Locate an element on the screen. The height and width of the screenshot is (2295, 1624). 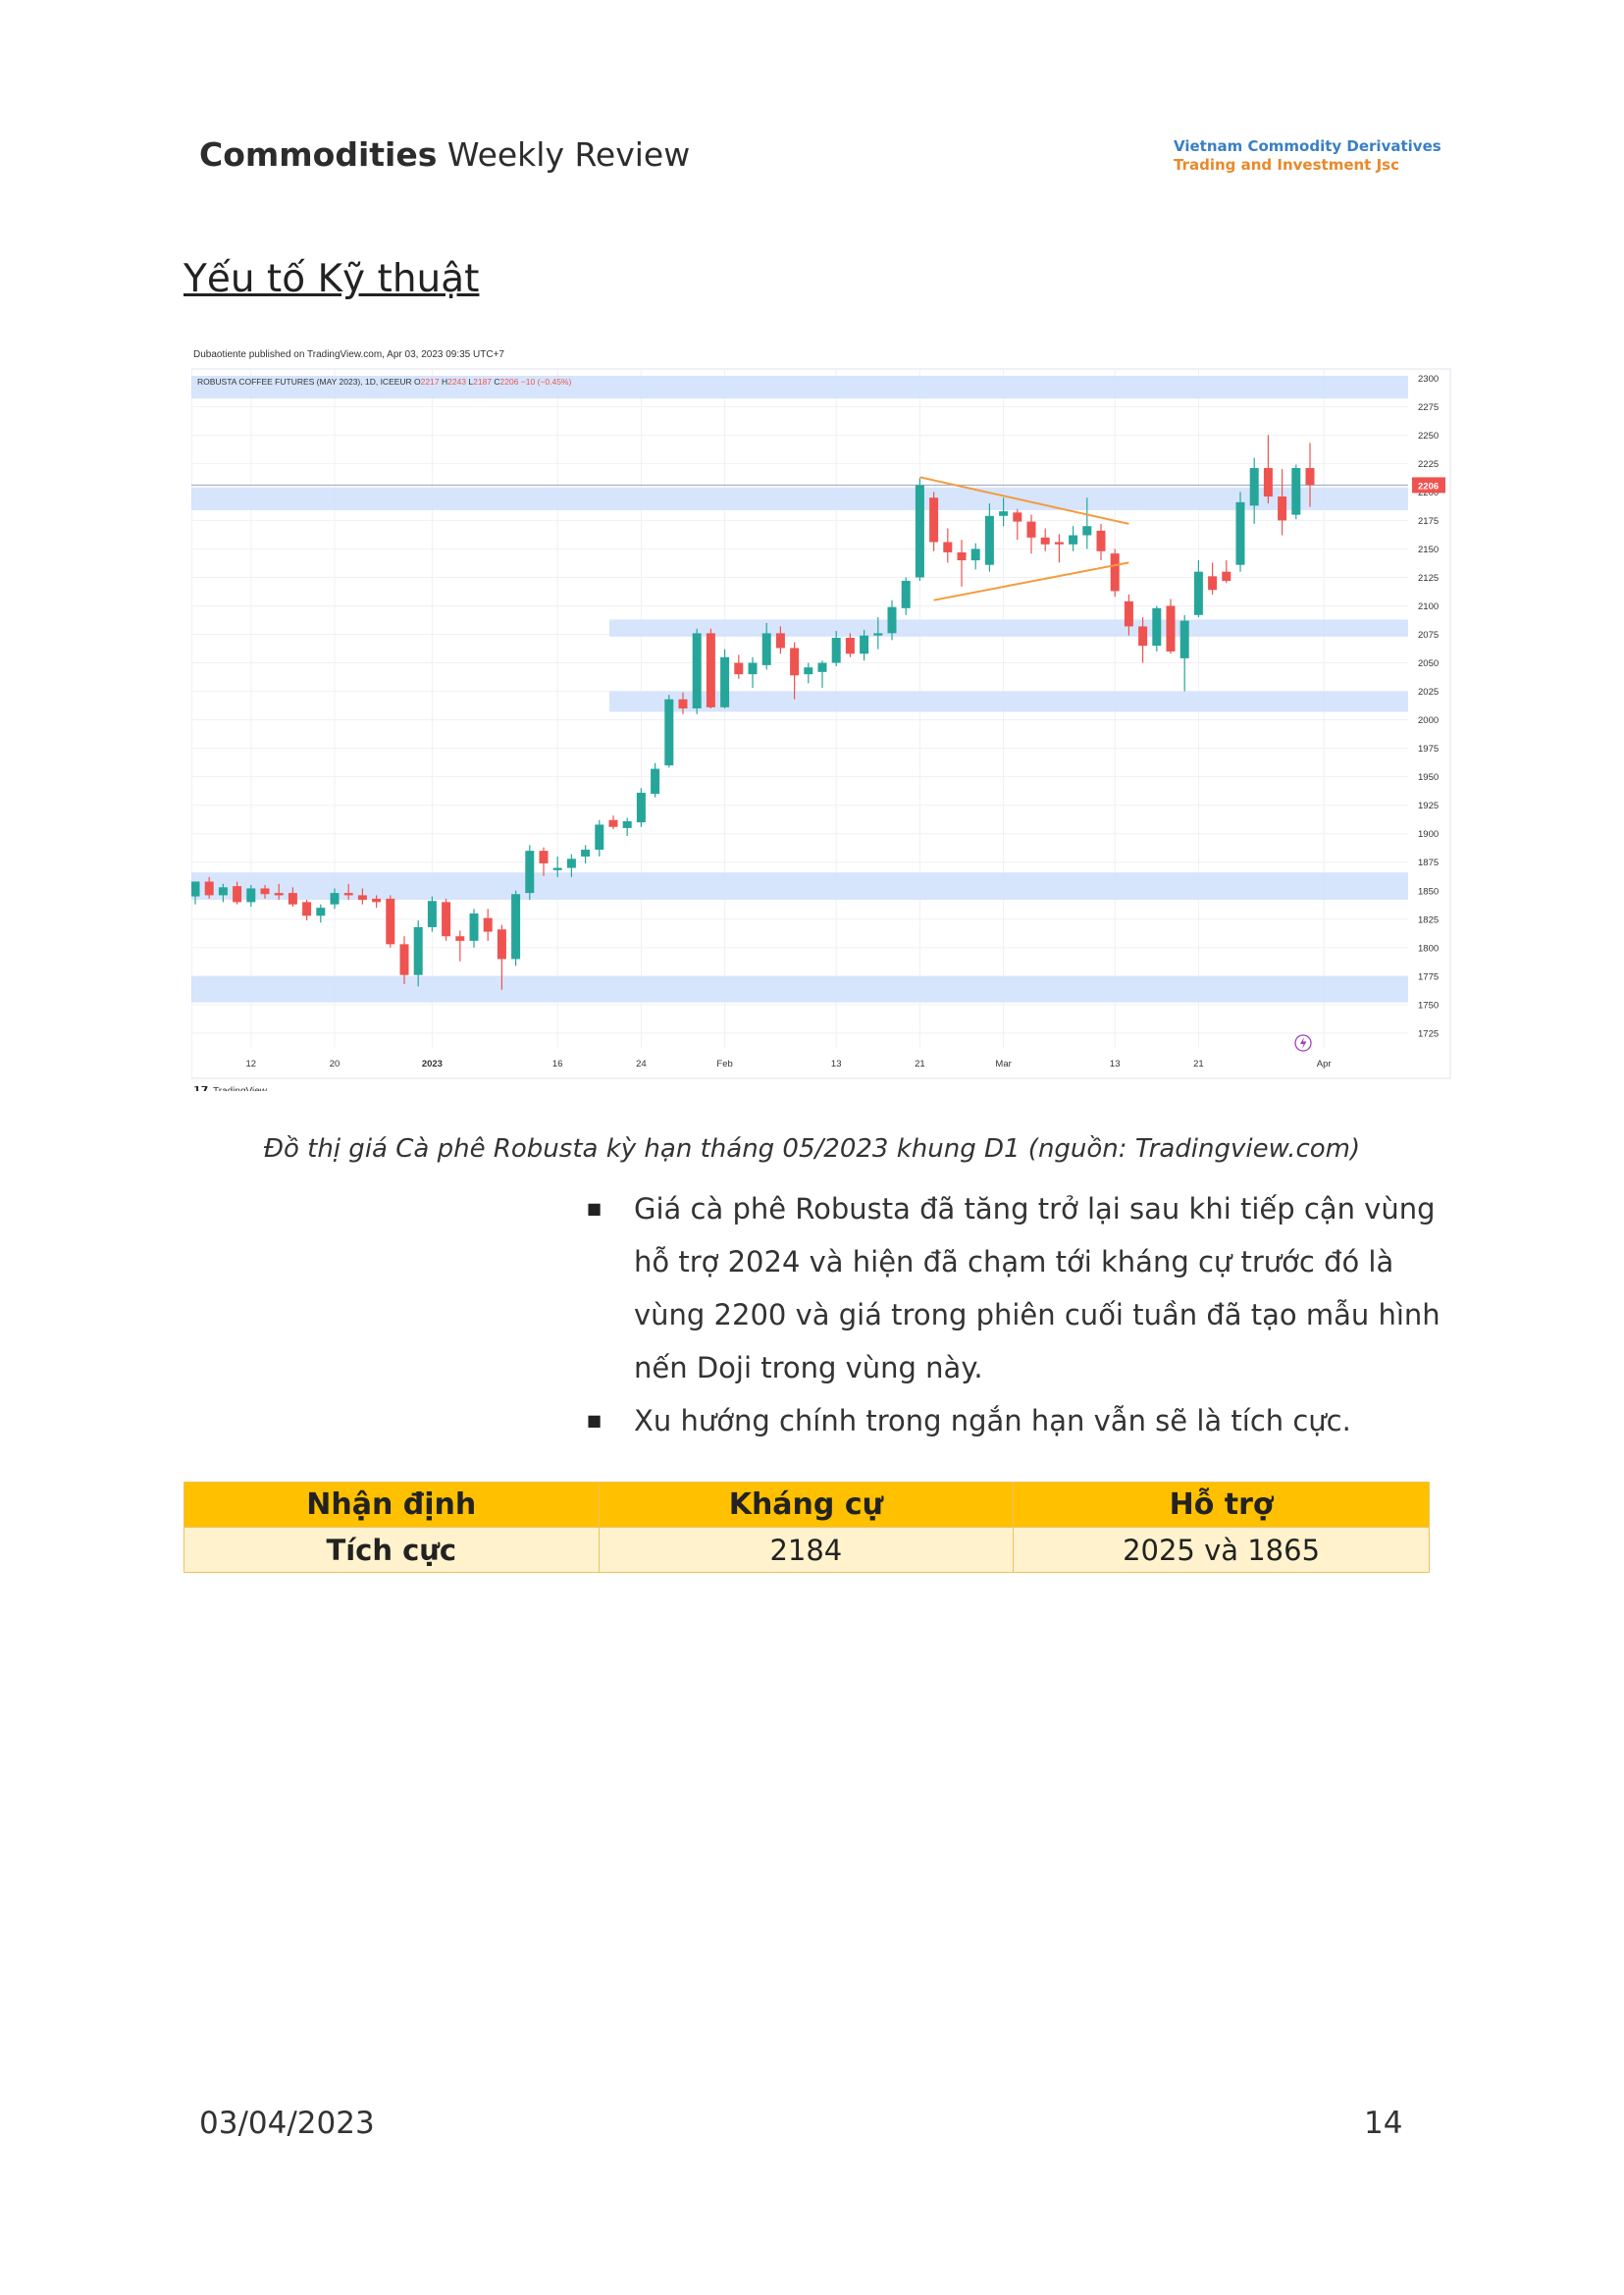
page-number: 14 is located at coordinates (1383, 2124).